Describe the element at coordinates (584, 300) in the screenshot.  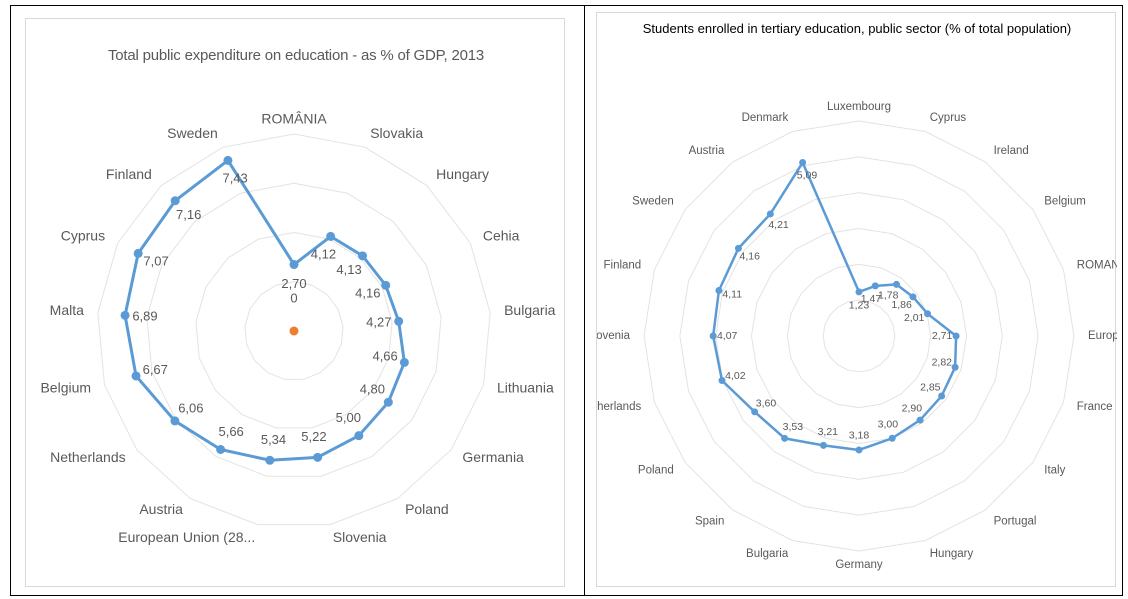
I see `frame-divider` at that location.